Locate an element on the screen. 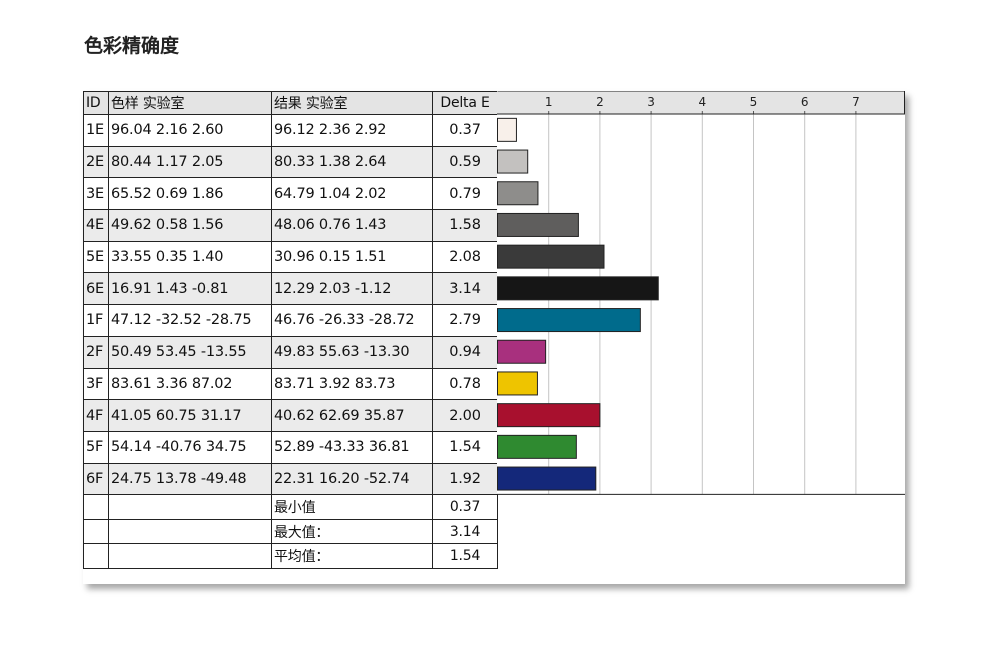  header-sample-lab: 色样 实验室 is located at coordinates (190, 103).